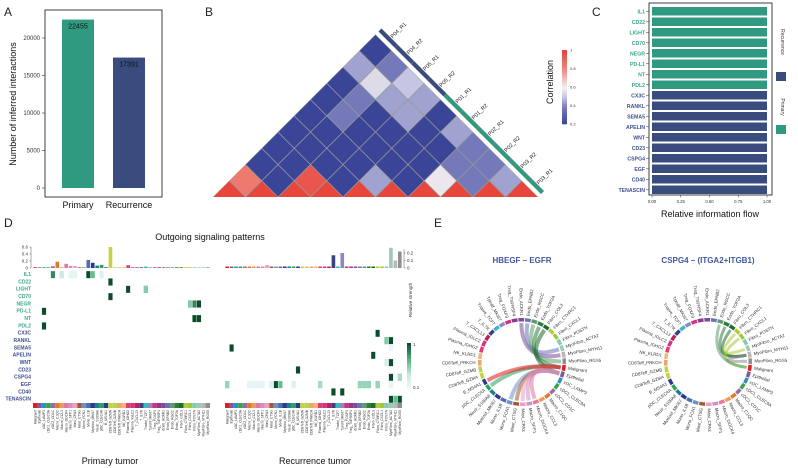 The height and width of the screenshot is (468, 798). Describe the element at coordinates (545, 177) in the screenshot. I see `sample-label: P03_R1` at that location.